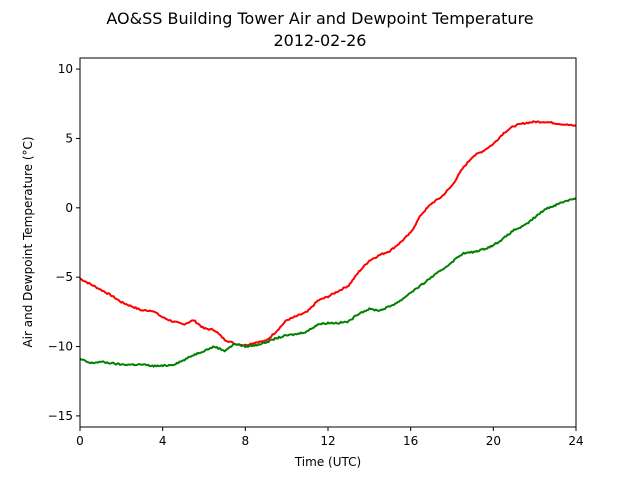 This screenshot has width=640, height=480. What do you see at coordinates (246, 441) in the screenshot?
I see `x-tick-label: 8` at bounding box center [246, 441].